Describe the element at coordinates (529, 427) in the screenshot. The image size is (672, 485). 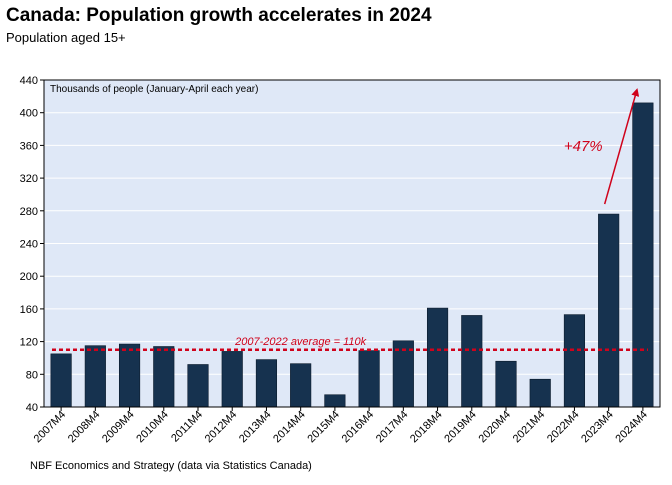
I see `x-tick-label: 2021M4` at that location.